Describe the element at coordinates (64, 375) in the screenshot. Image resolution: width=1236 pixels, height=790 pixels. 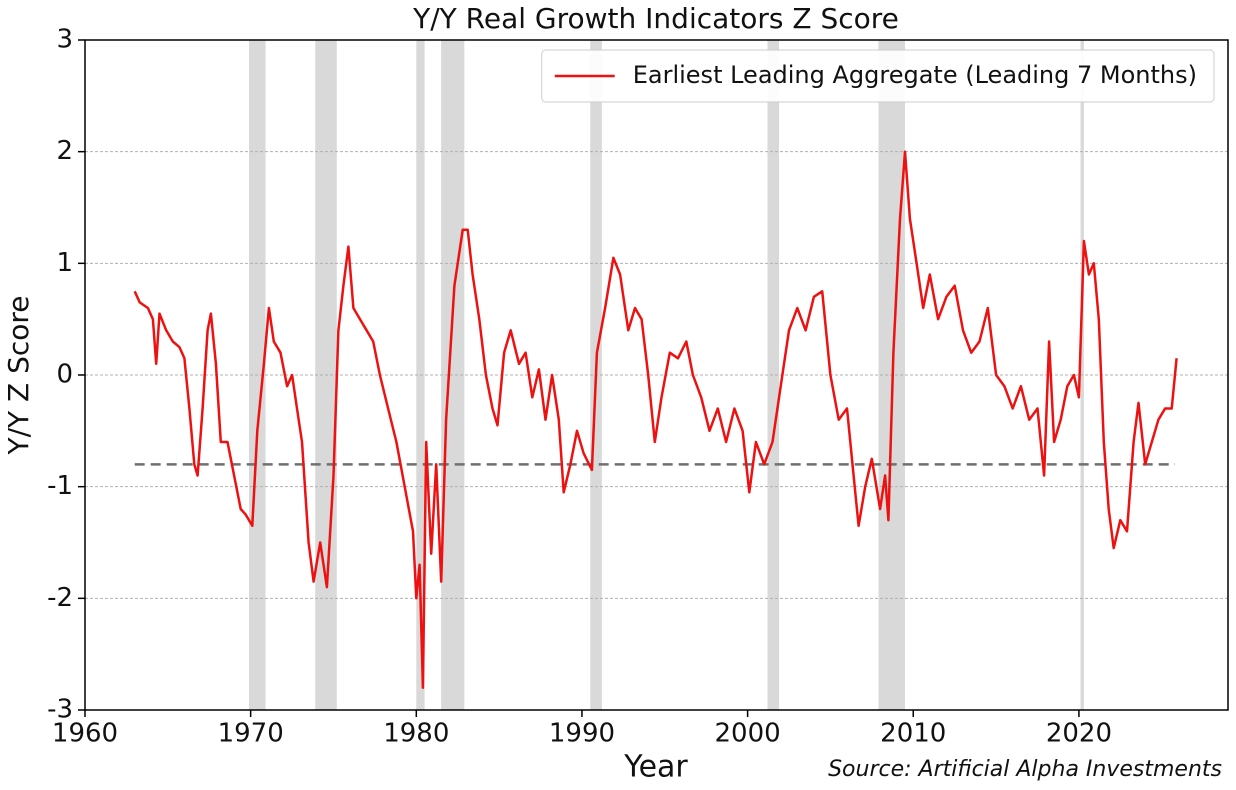
I see `y-tick-label: 0` at that location.